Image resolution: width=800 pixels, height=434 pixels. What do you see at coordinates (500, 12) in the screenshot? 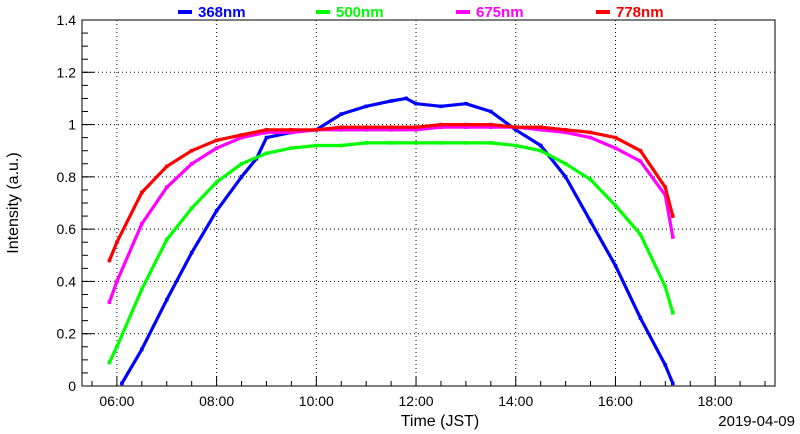
I see `legend-label: 675nm` at bounding box center [500, 12].